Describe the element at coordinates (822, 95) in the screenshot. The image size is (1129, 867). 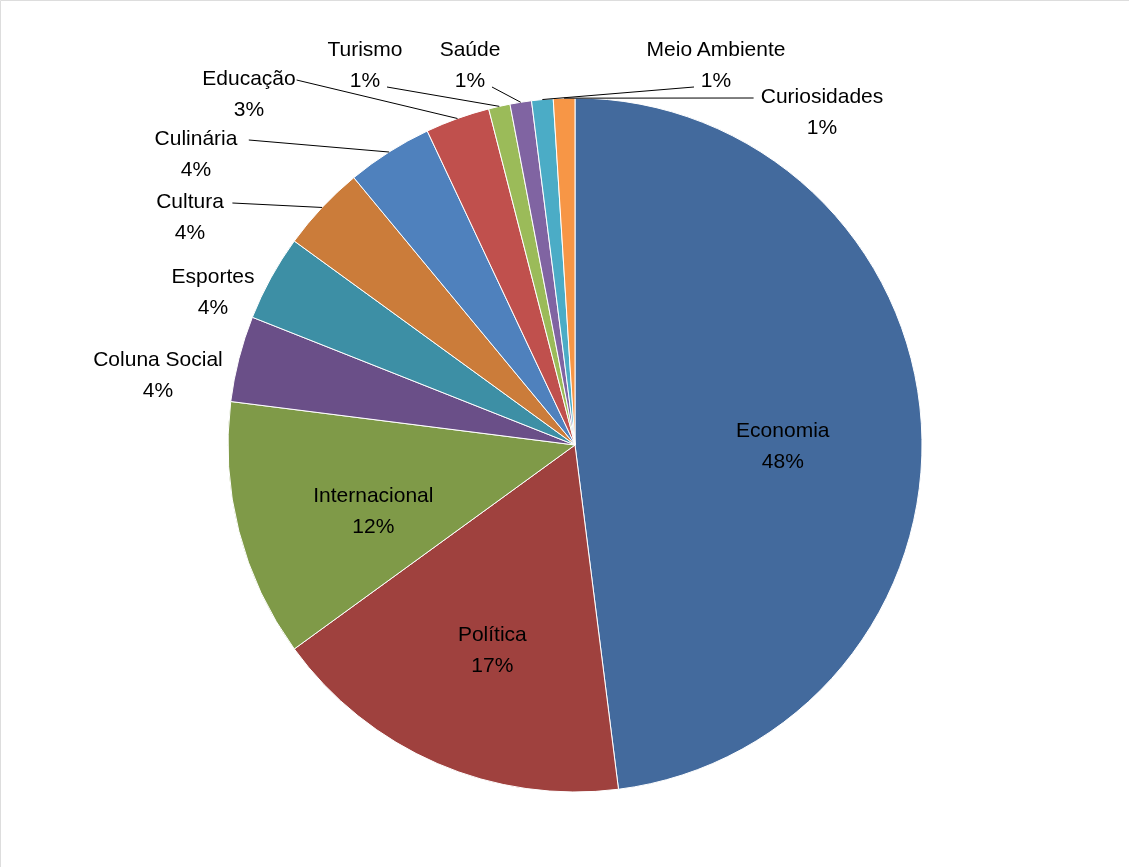
I see `slice-label: Curiosidades` at that location.